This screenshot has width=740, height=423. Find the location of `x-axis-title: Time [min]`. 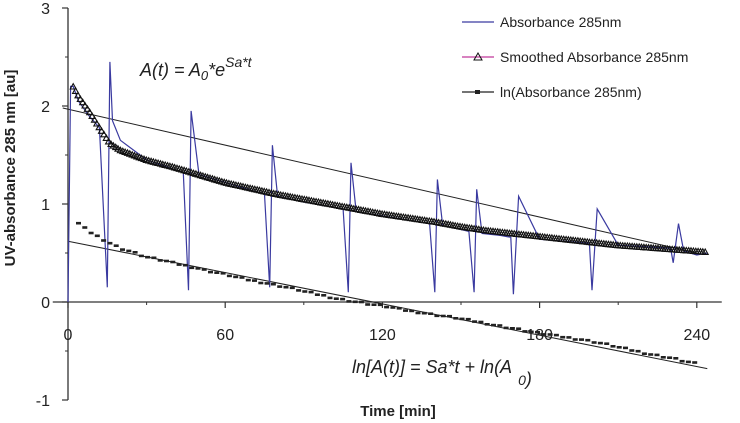

x-axis-title: Time [min] is located at coordinates (398, 411).